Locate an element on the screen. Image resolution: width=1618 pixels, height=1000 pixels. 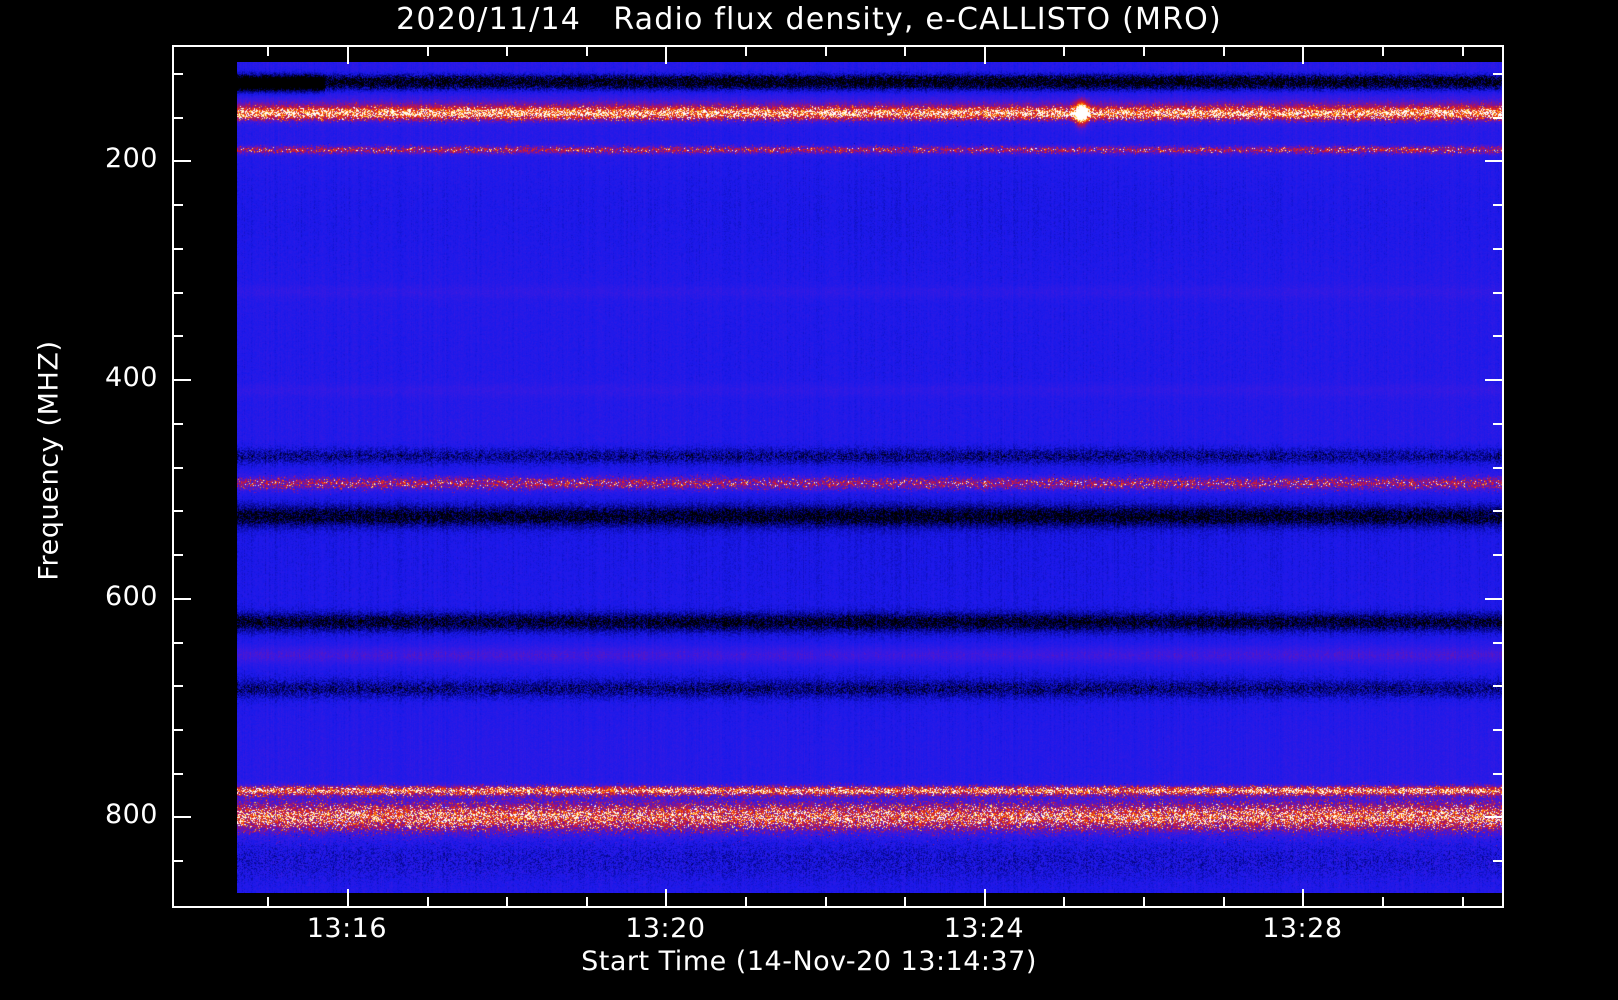
x-tick-label: 13:24 is located at coordinates (984, 928).